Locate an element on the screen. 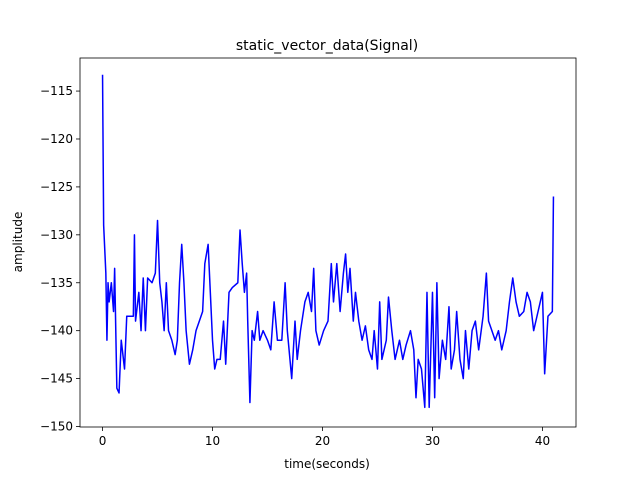  y-tick-label: −140 is located at coordinates (56, 331).